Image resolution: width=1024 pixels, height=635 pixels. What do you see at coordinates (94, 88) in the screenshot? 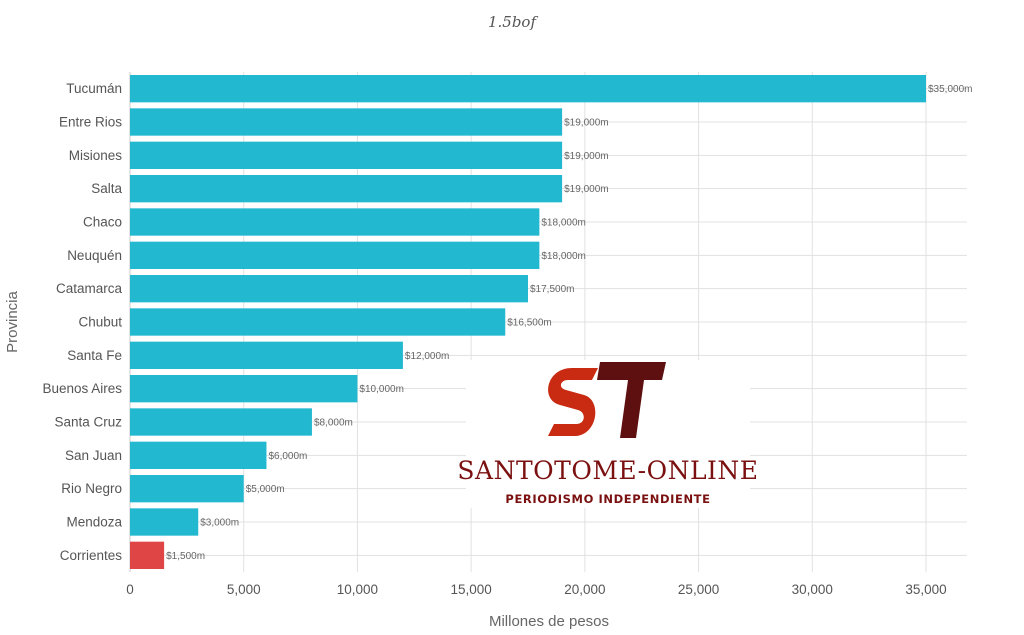
I see `y-tick-label: Tucumán` at bounding box center [94, 88].